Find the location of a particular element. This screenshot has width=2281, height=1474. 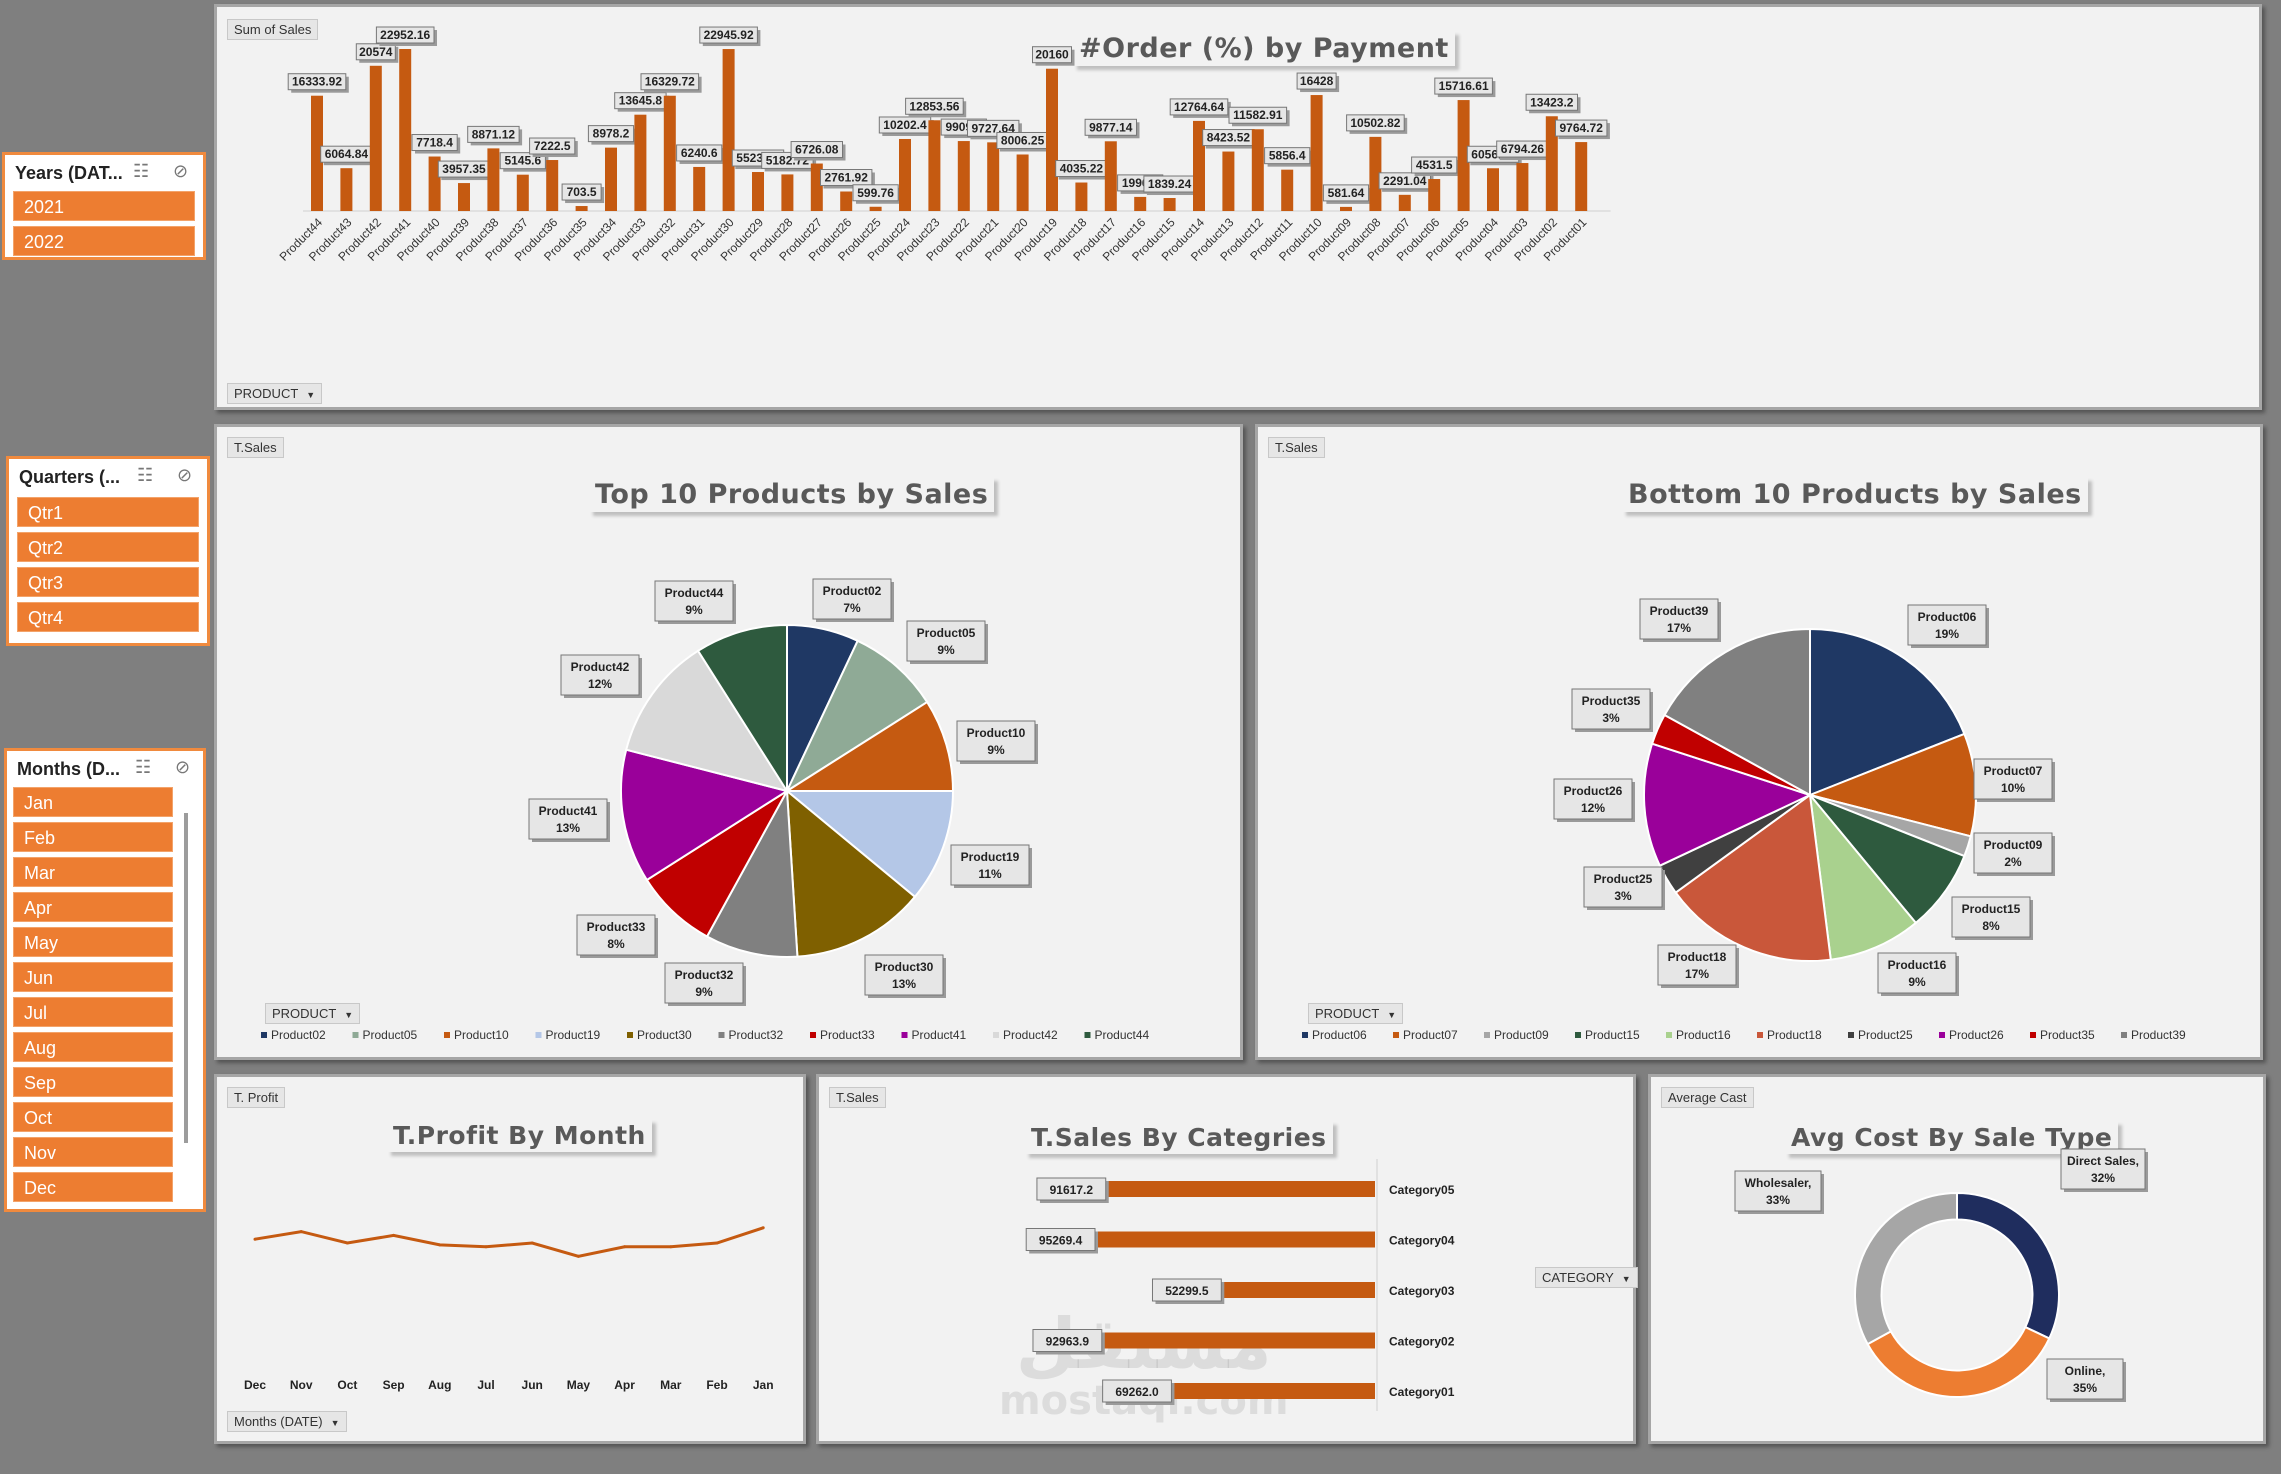

slicer-month-apr: Apr is located at coordinates (93, 907).